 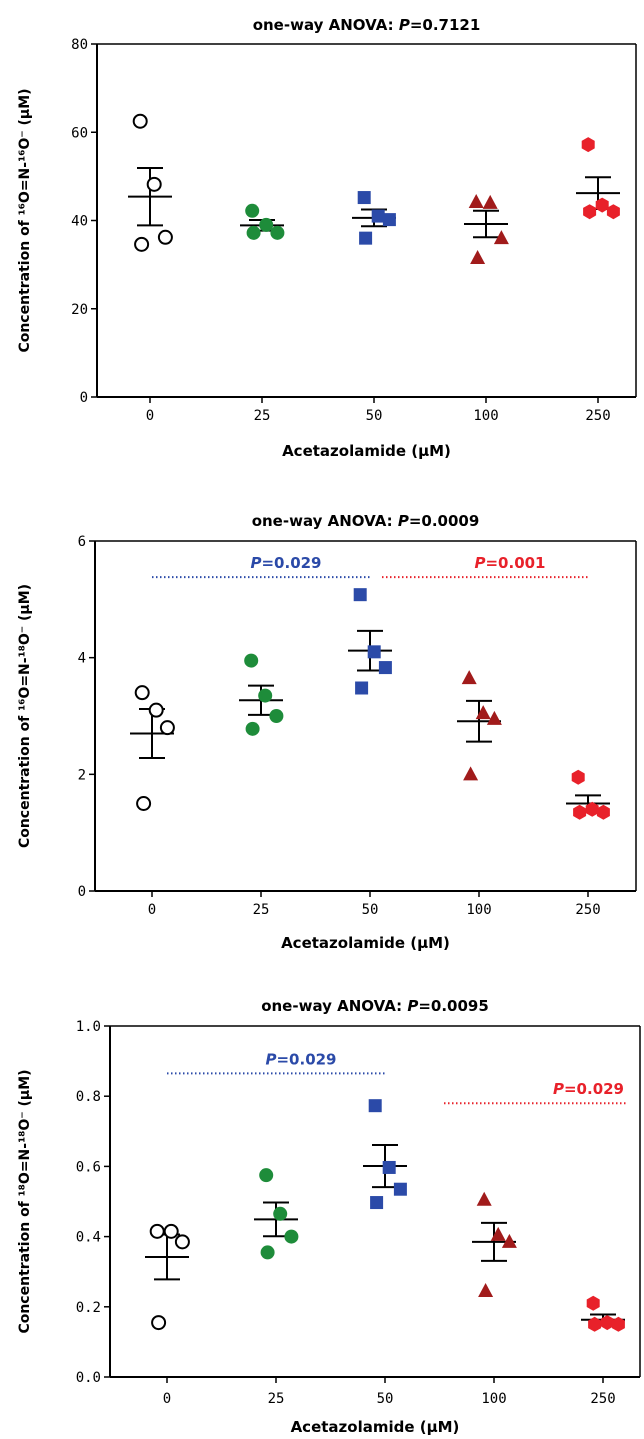 I want to click on significance-label: P=0.001, so click(x=509, y=563).